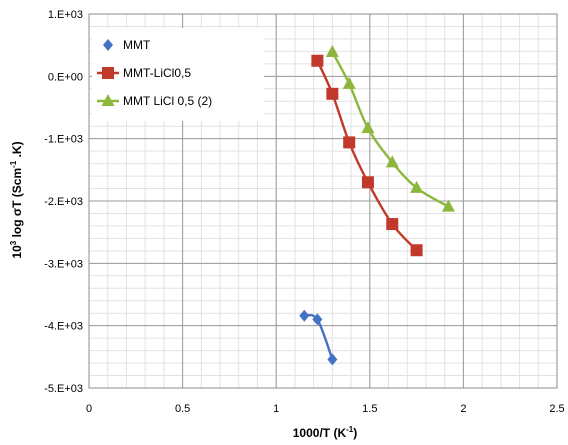  Describe the element at coordinates (167, 101) in the screenshot. I see `legend-label: MMT LiCl 0,5 (2)` at that location.